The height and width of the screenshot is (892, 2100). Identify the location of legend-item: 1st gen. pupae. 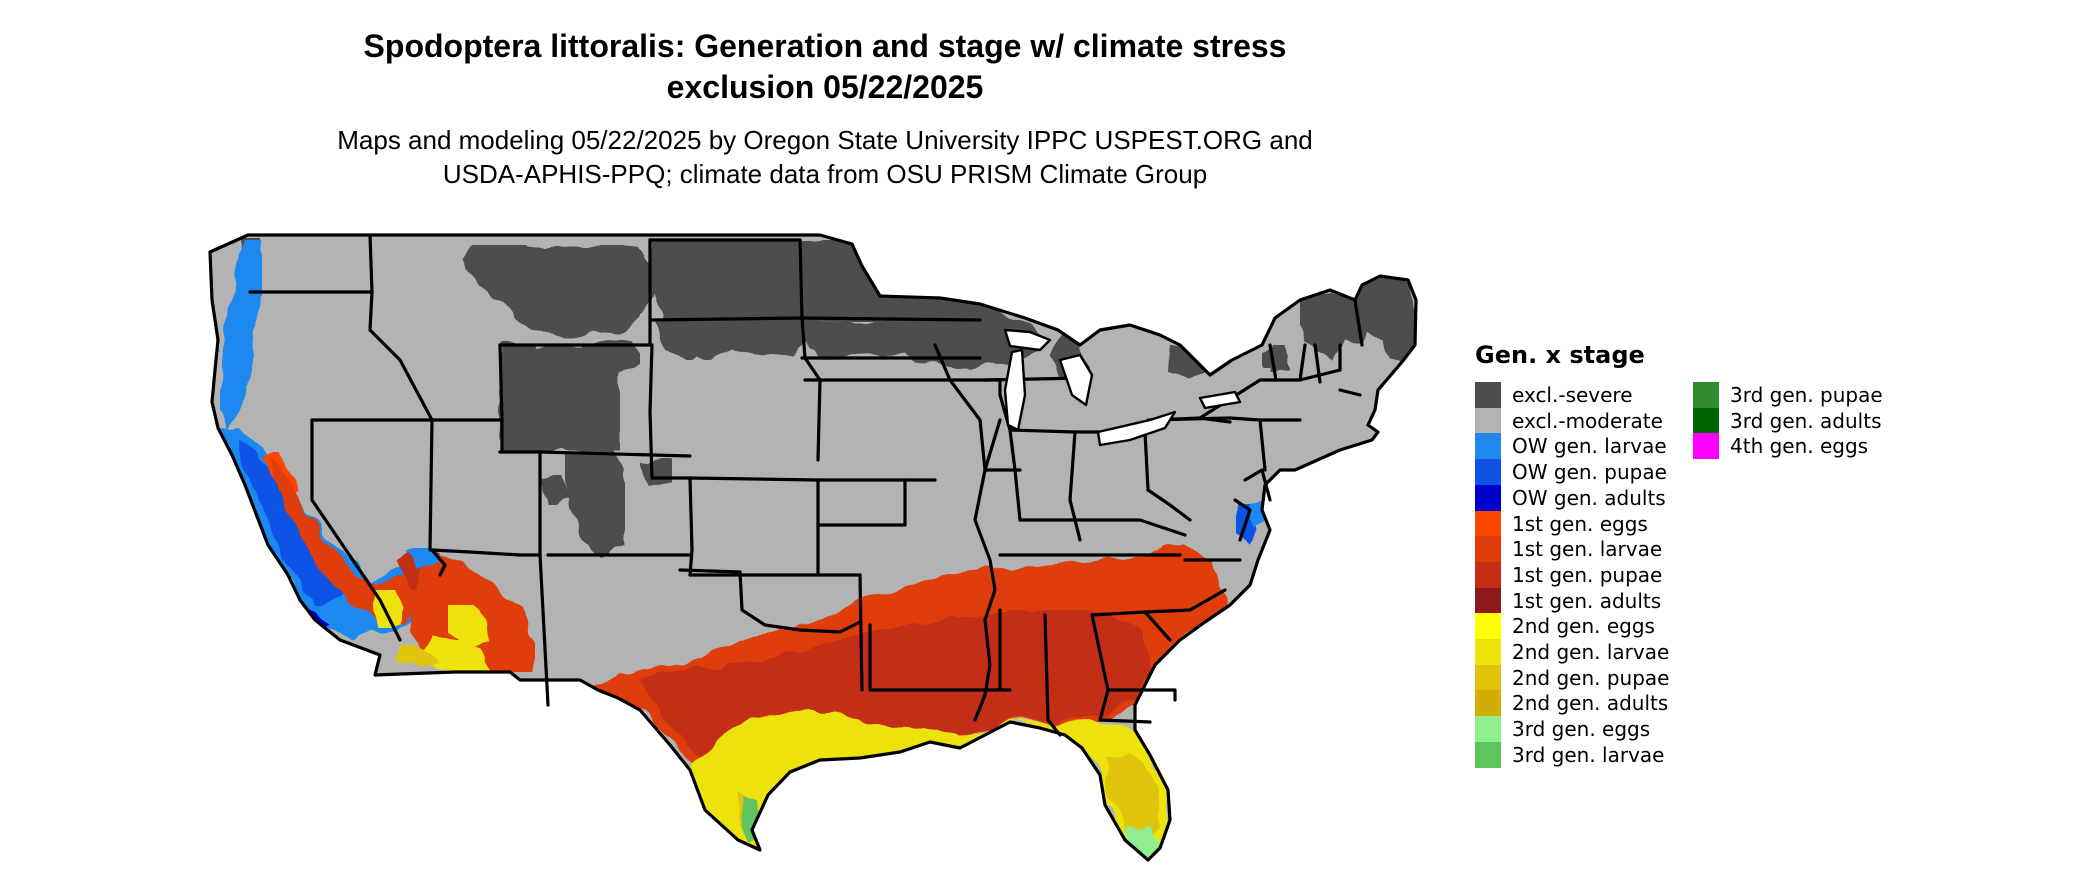
(1569, 574).